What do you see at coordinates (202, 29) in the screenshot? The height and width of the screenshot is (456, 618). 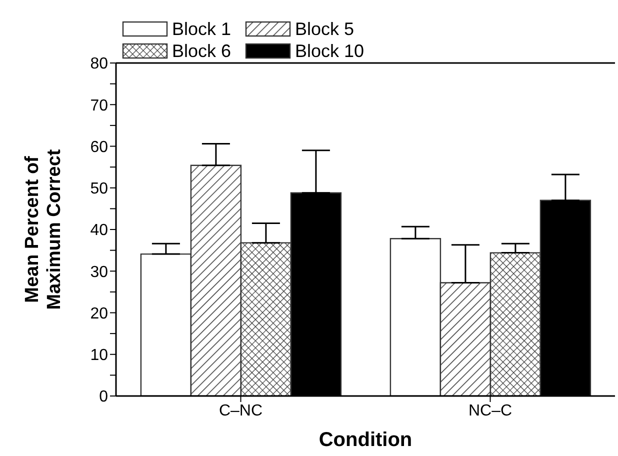 I see `legend-label: Block 1` at bounding box center [202, 29].